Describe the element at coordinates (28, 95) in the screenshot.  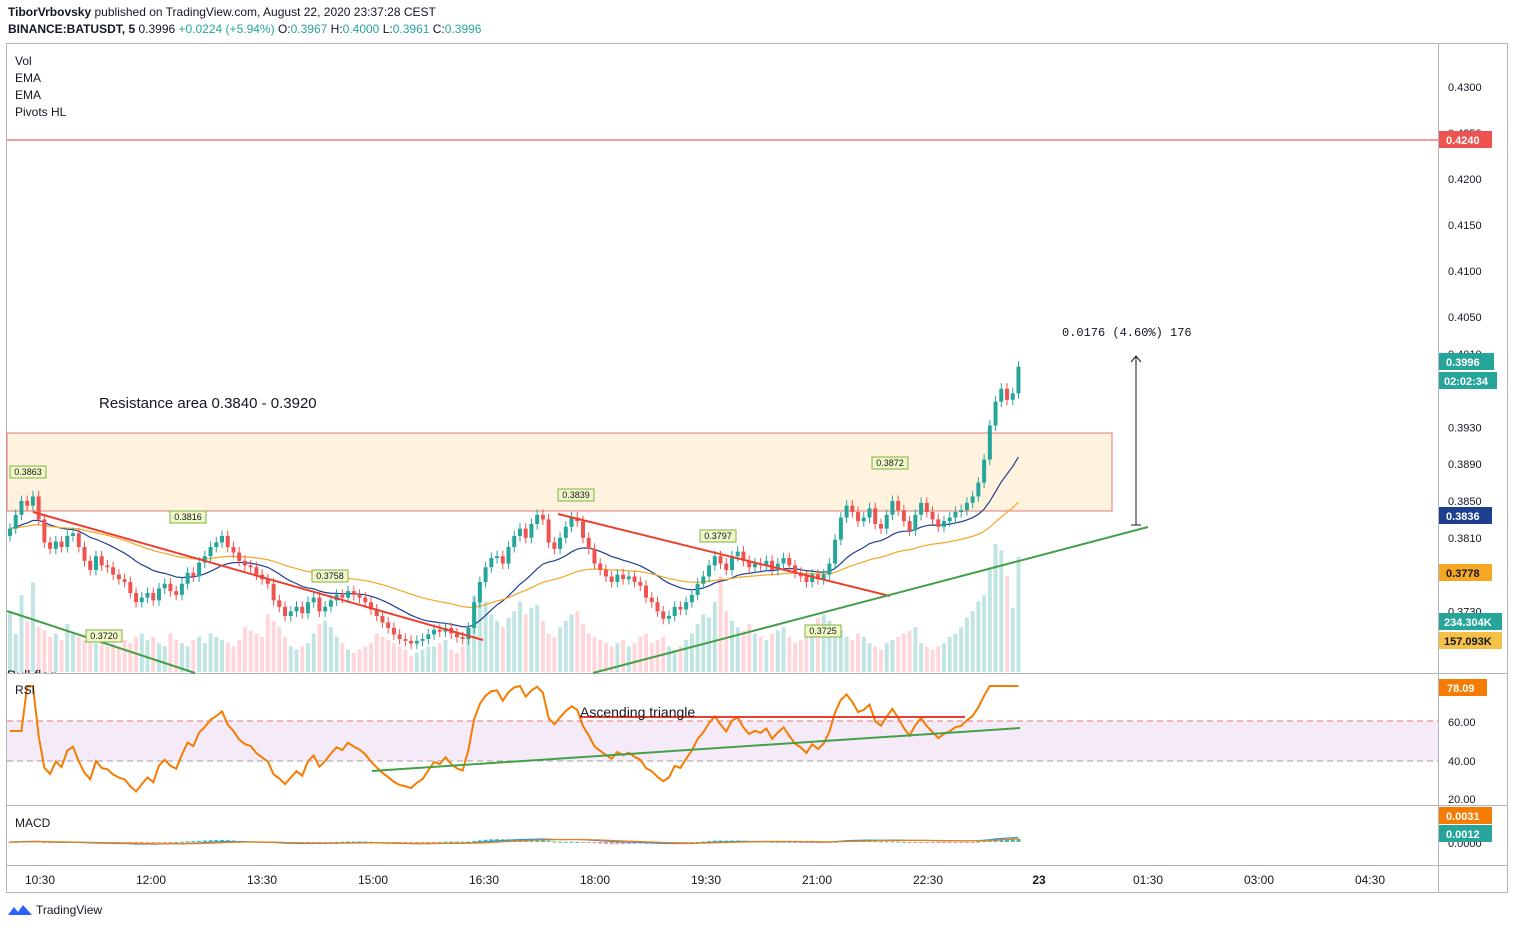
I see `indicator-ema-2: EMA` at that location.